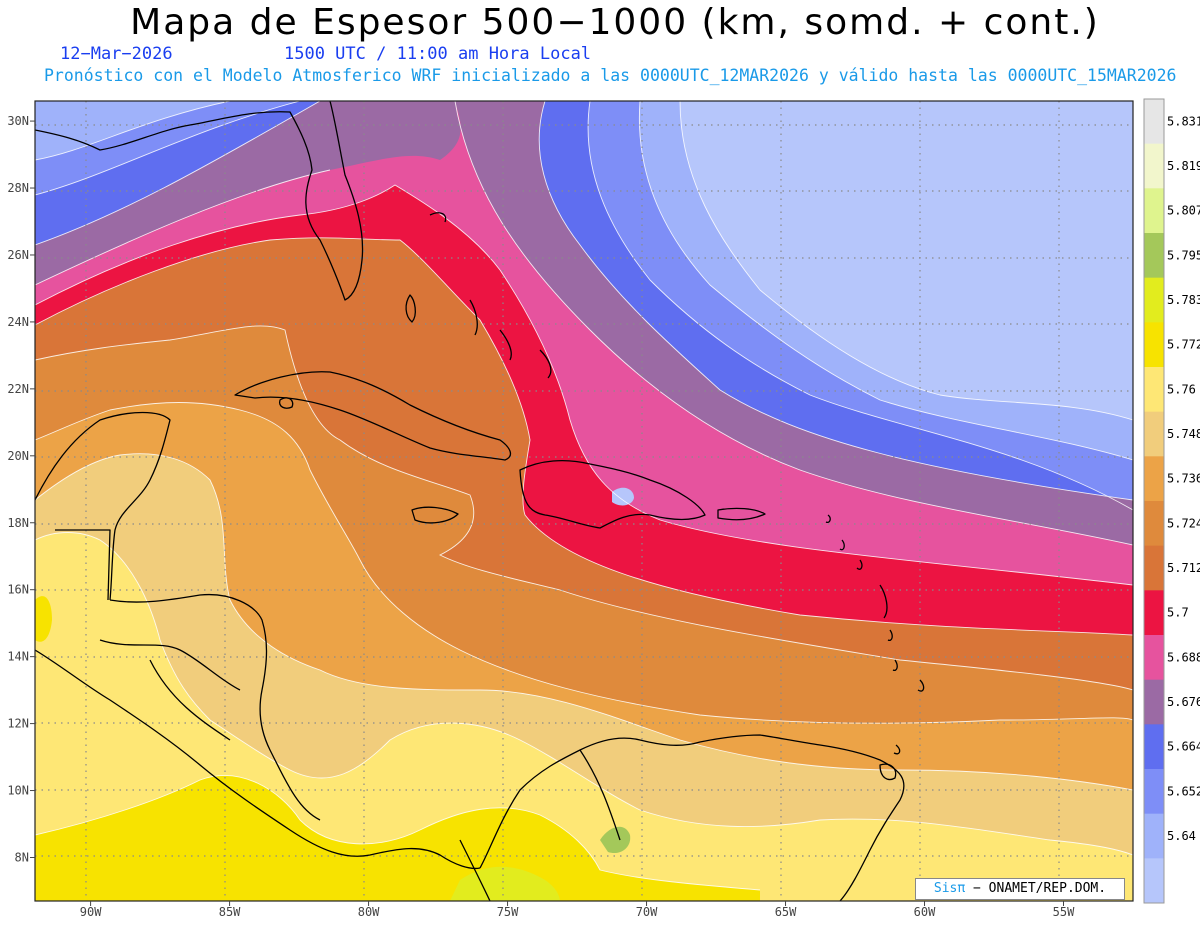 This screenshot has height=927, width=1200. Describe the element at coordinates (438, 54) in the screenshot. I see `forecast-time: 1500 UTC / 11:00 am Hora Local` at that location.